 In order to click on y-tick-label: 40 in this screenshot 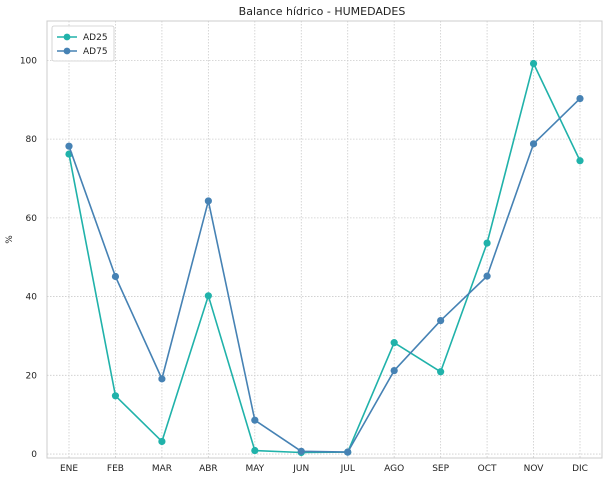, I will do `click(32, 298)`.